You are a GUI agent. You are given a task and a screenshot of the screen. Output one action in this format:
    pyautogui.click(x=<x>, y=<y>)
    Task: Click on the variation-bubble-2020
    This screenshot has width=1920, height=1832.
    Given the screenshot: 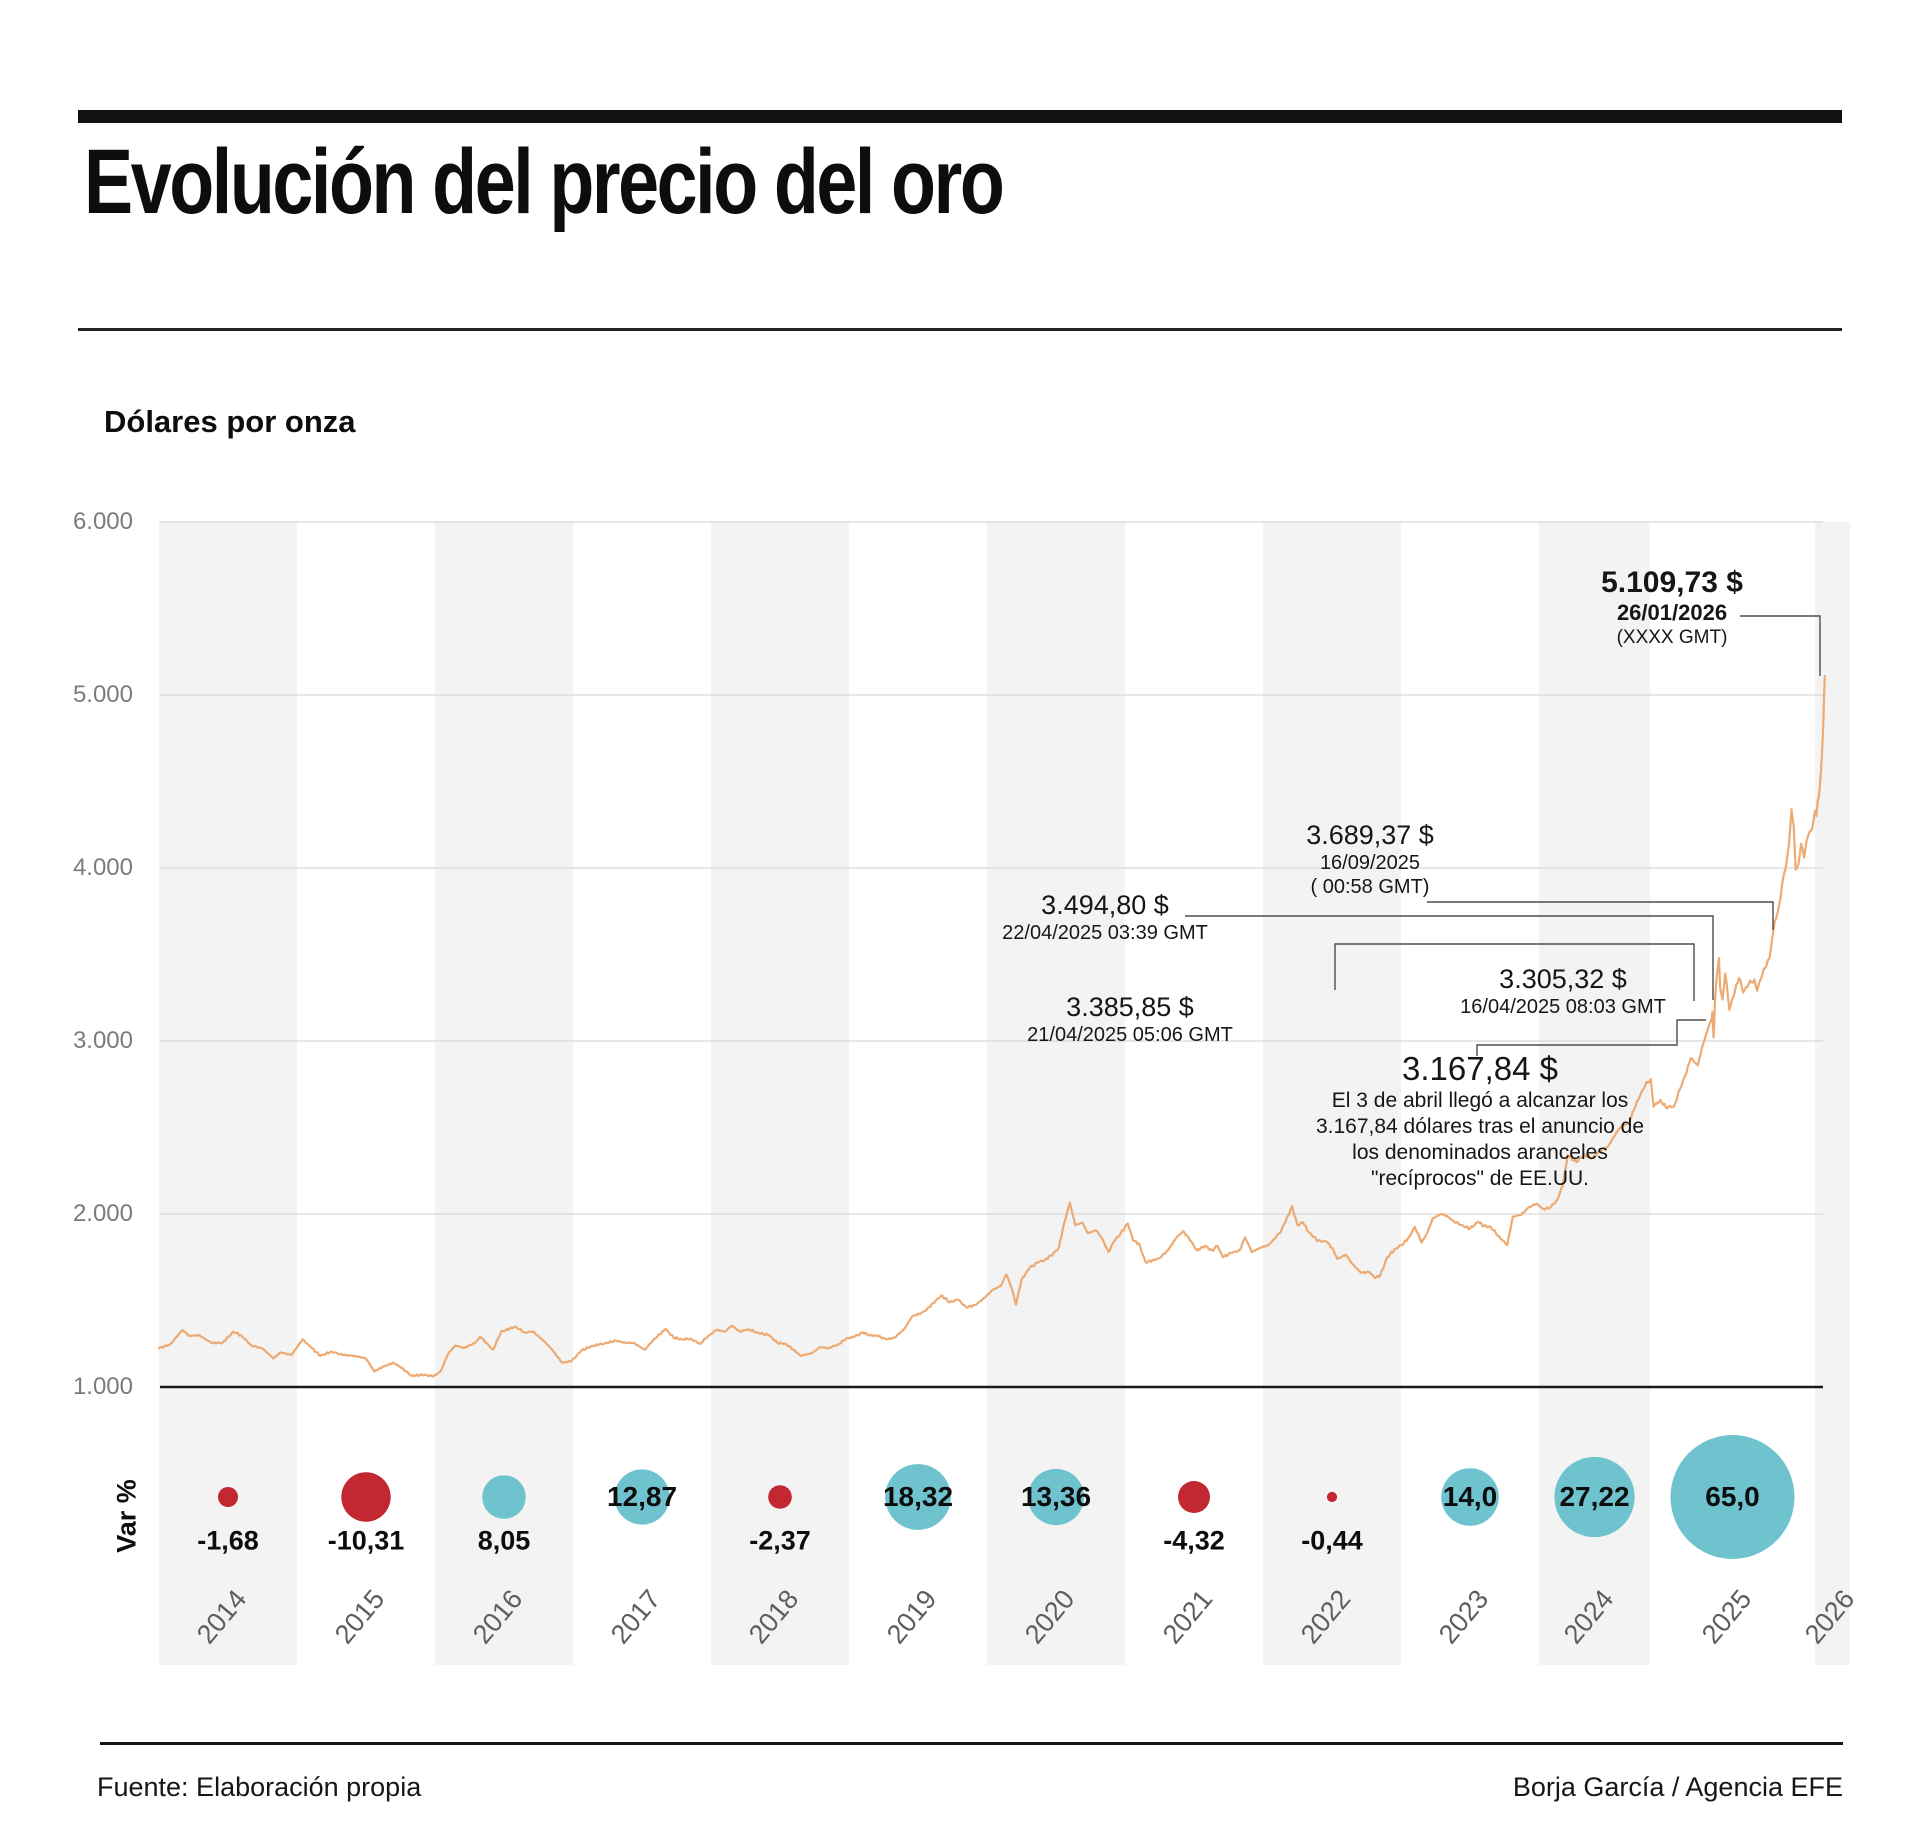 What is the action you would take?
    pyautogui.click(x=1056, y=1497)
    